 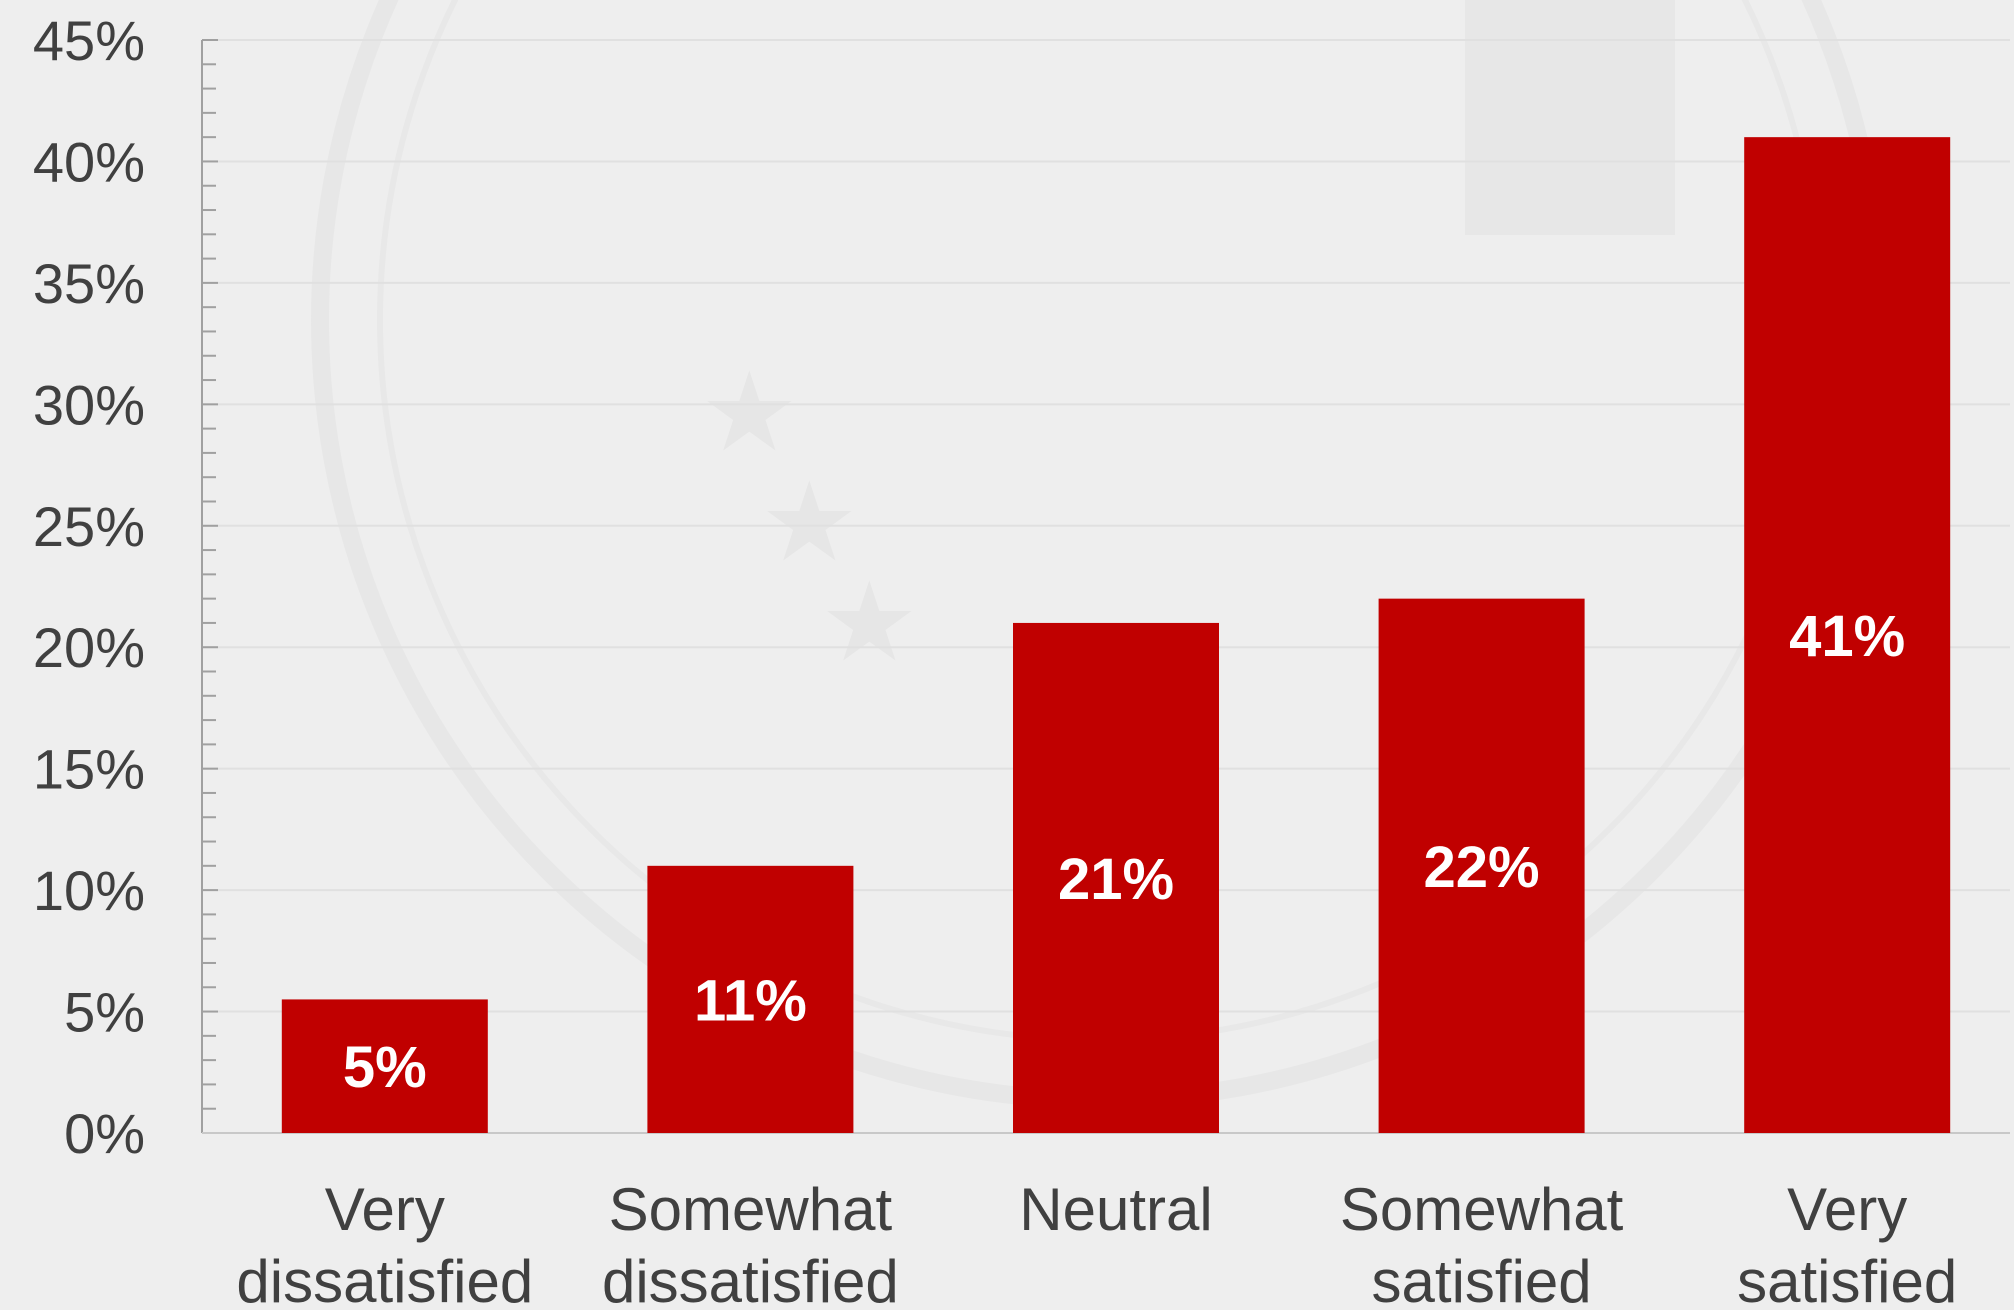 I want to click on y-tick-label: 5%, so click(x=104, y=1012).